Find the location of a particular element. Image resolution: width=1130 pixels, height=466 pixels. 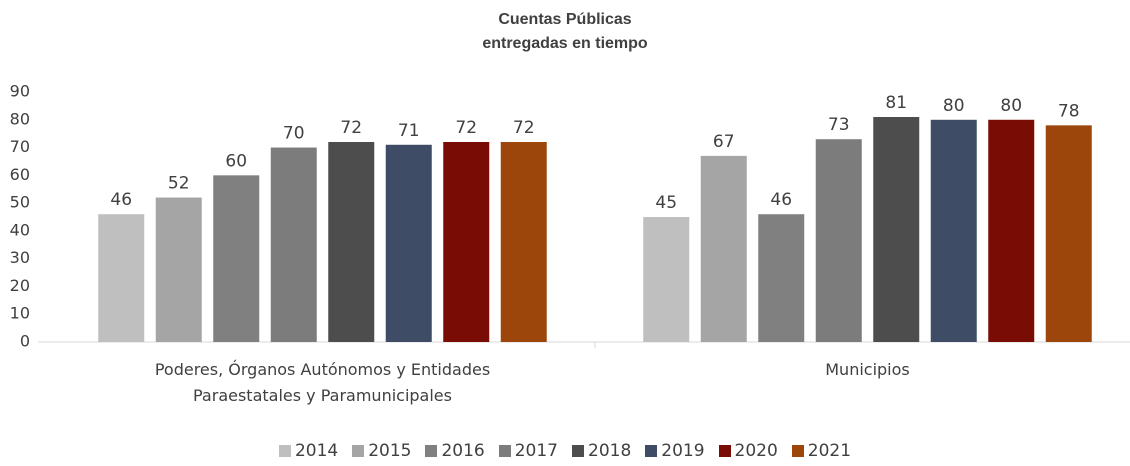

legend-item: 2017 is located at coordinates (528, 451).